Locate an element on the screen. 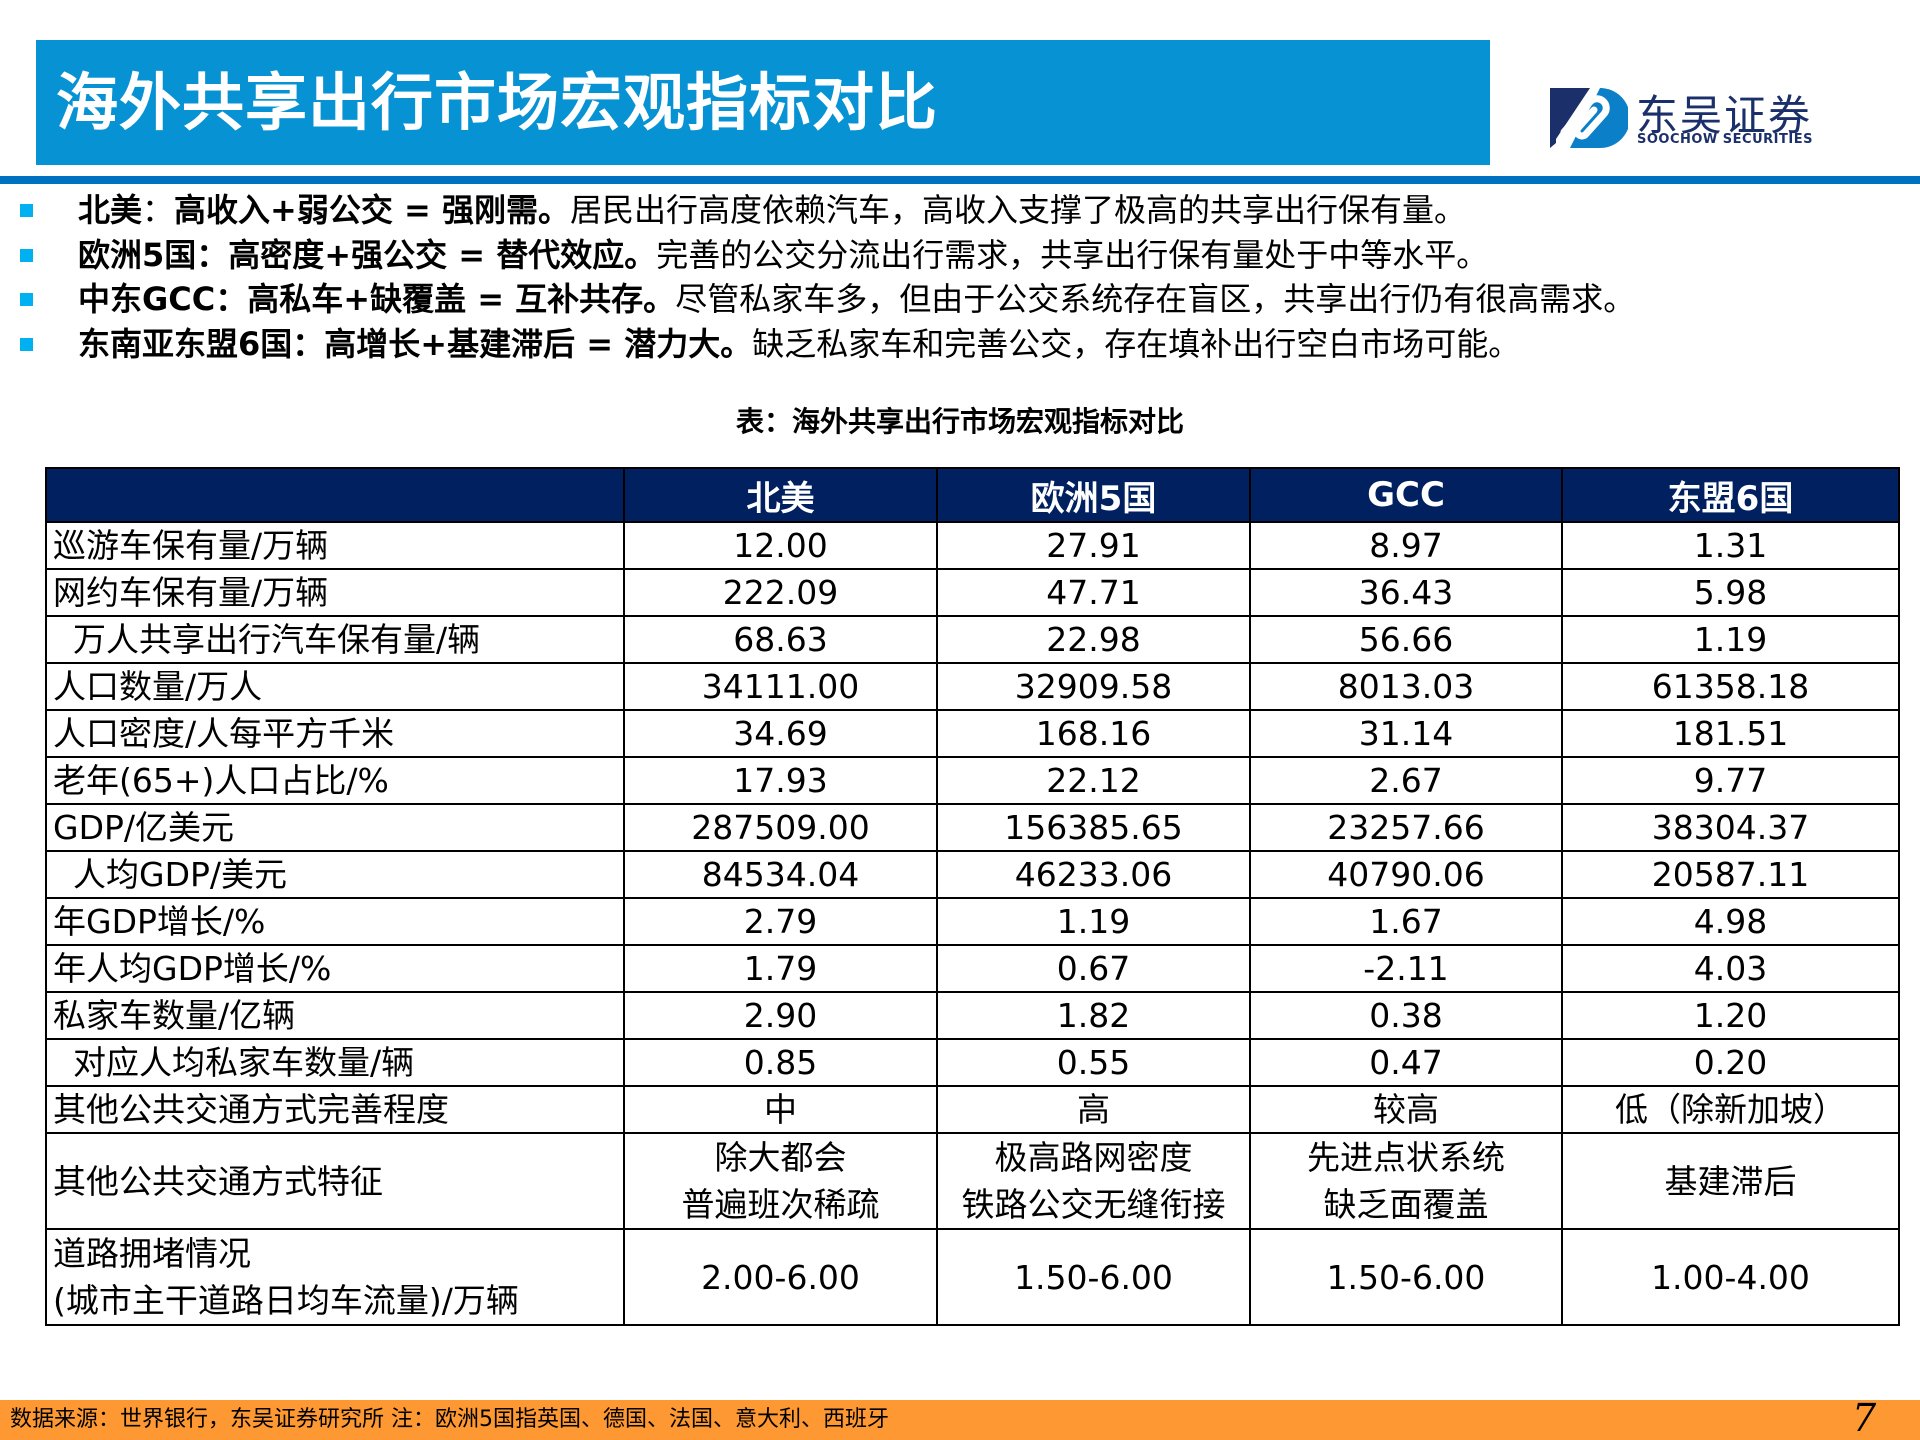 The width and height of the screenshot is (1920, 1440). table-caption: 表：海外共享出行市场宏观指标对比 is located at coordinates (959, 421).